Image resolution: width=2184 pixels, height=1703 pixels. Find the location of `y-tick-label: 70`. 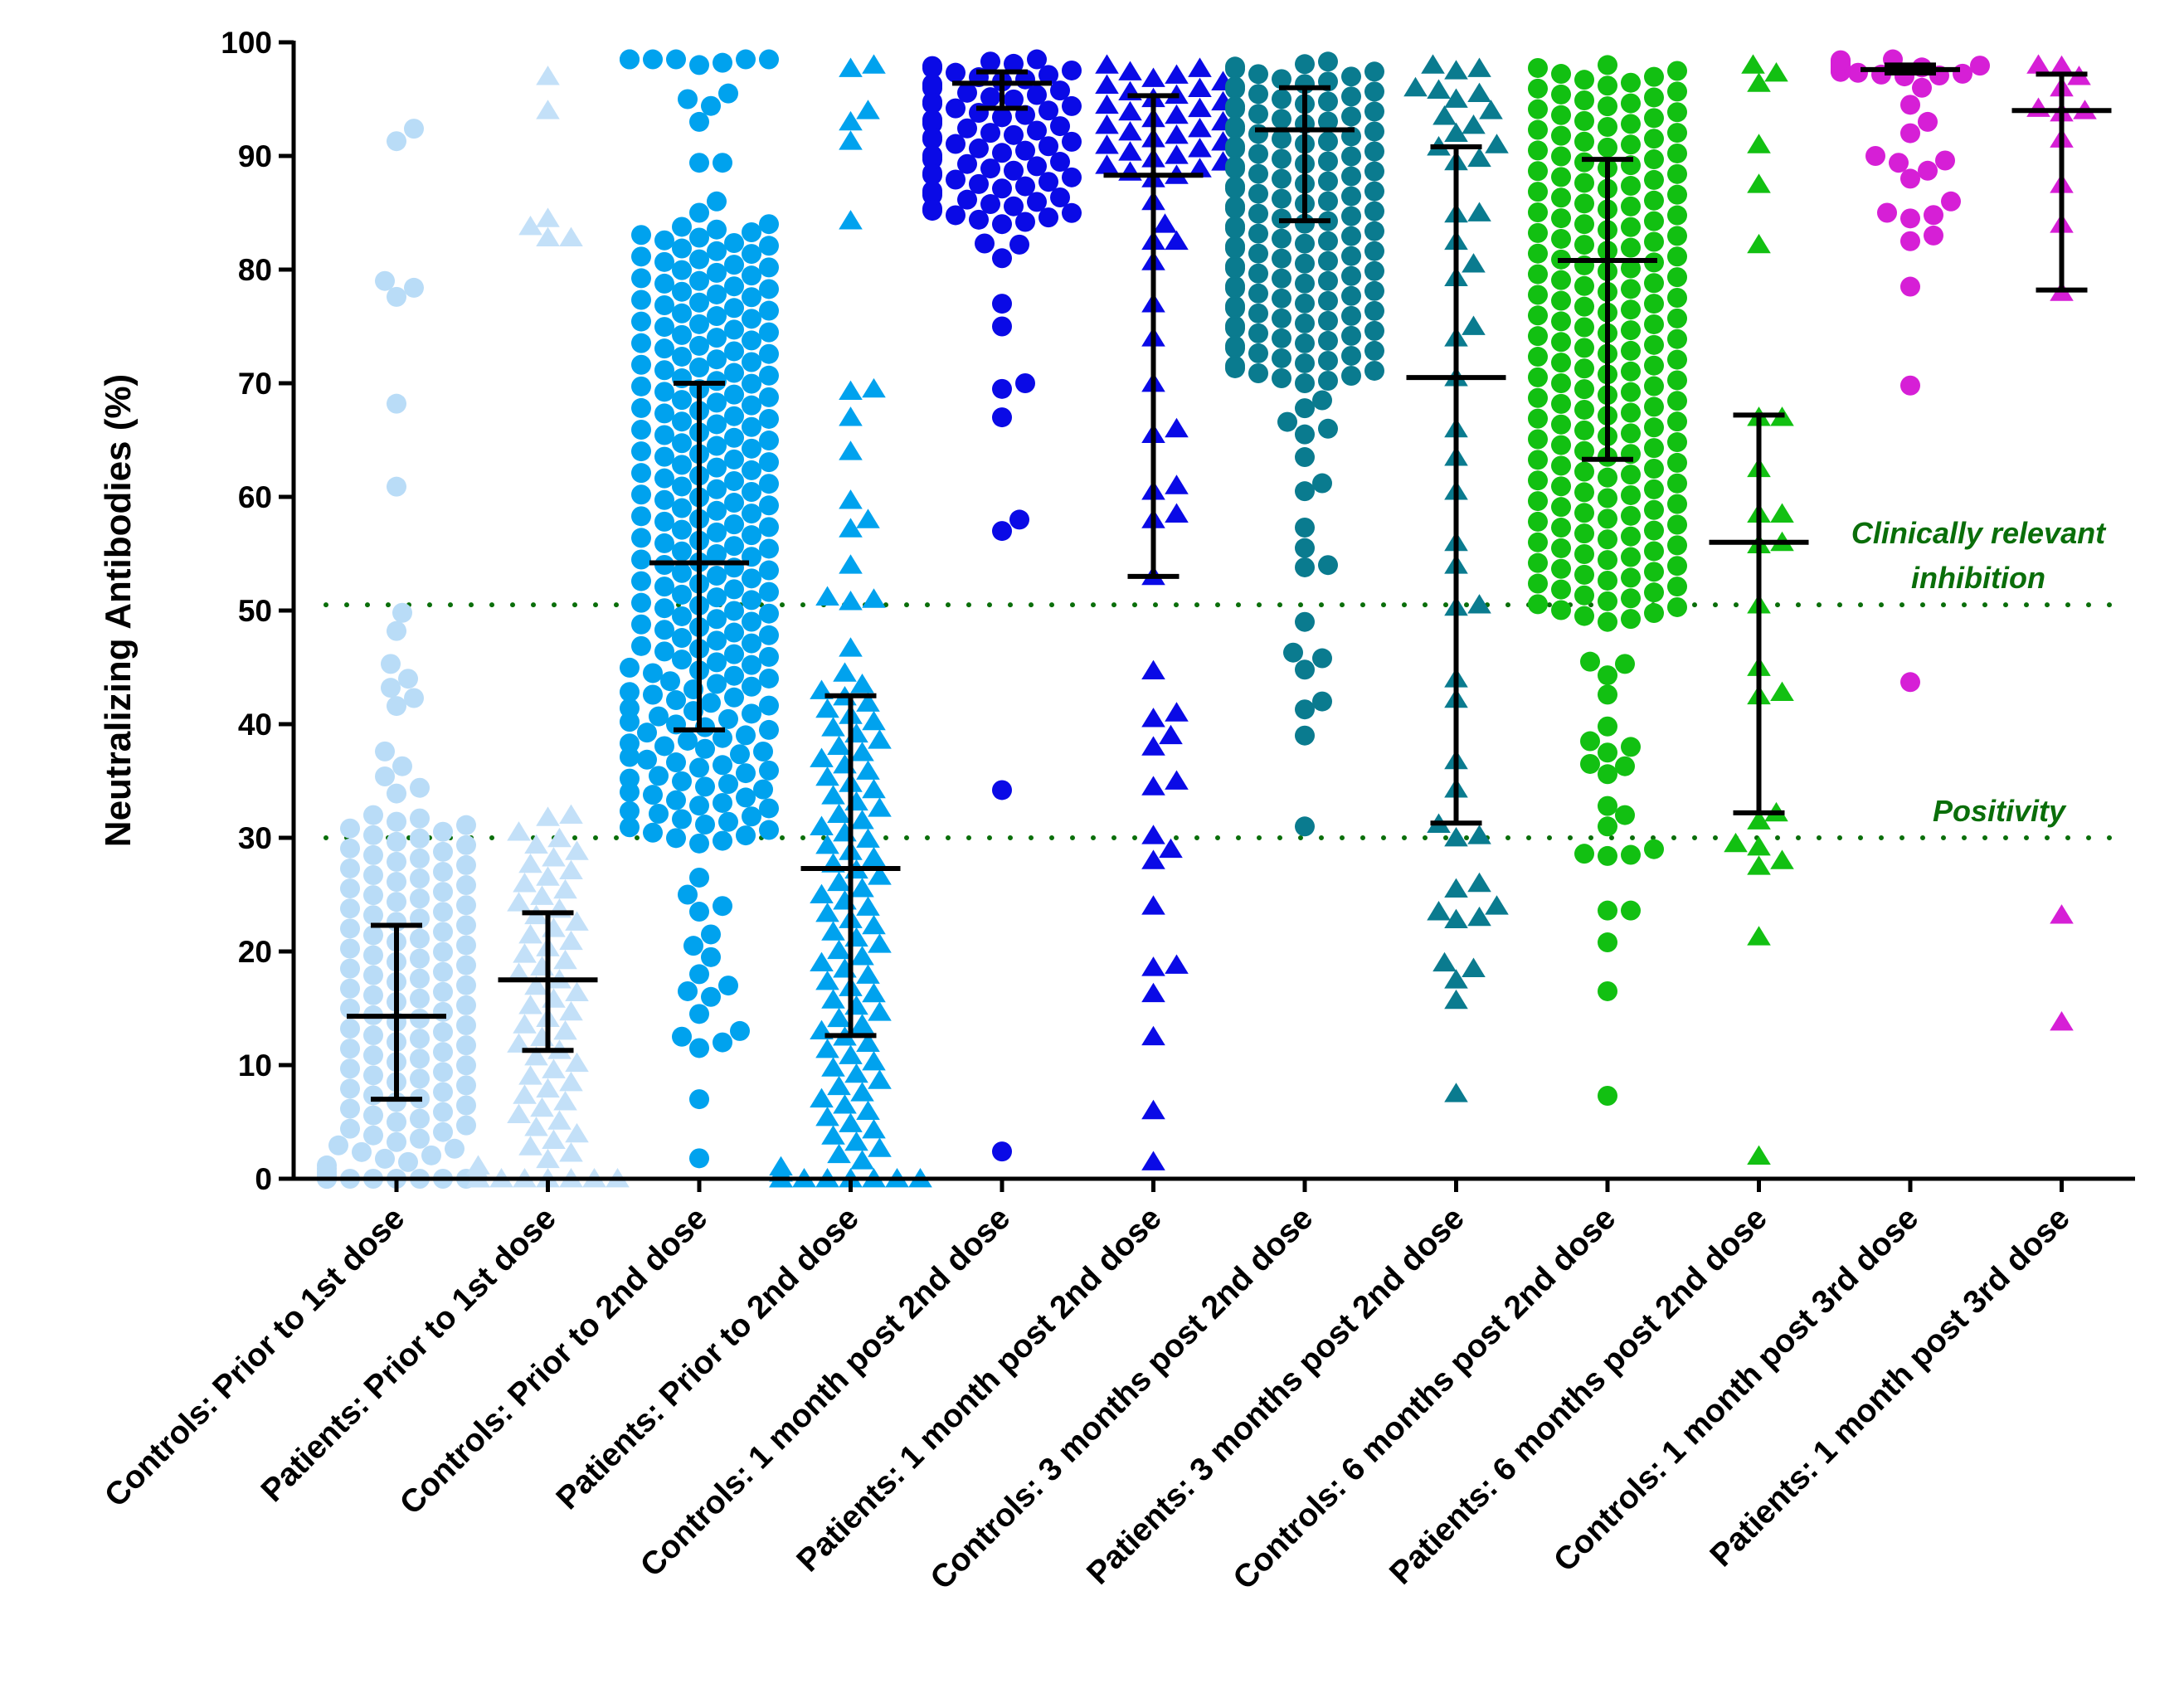

y-tick-label: 70 is located at coordinates (255, 384).